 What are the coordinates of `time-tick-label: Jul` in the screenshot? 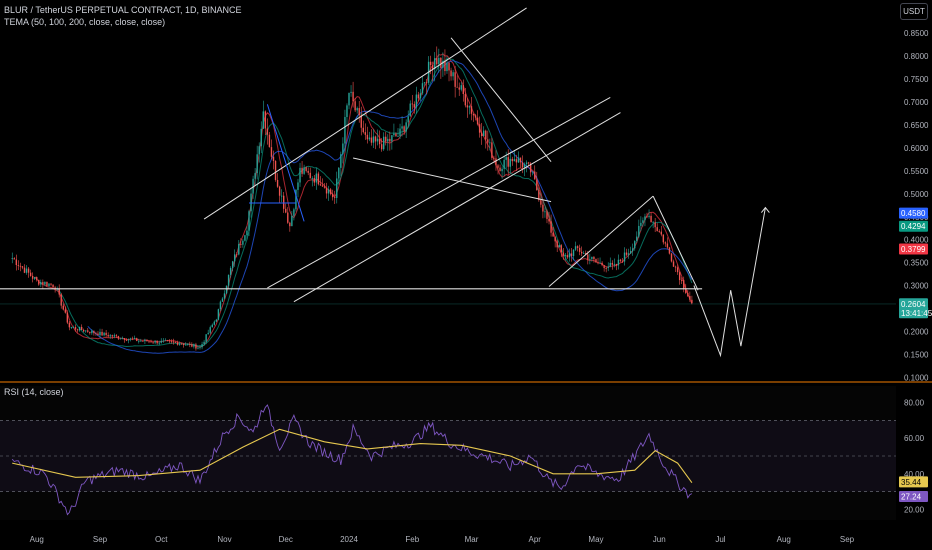 It's located at (720, 539).